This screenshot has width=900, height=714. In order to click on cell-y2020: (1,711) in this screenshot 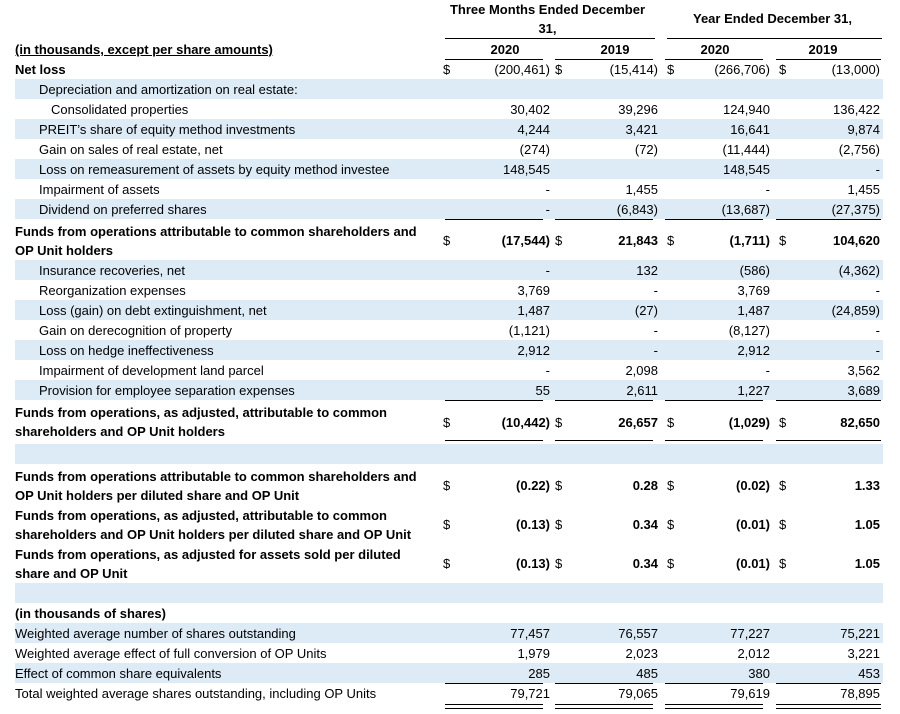, I will do `click(749, 240)`.